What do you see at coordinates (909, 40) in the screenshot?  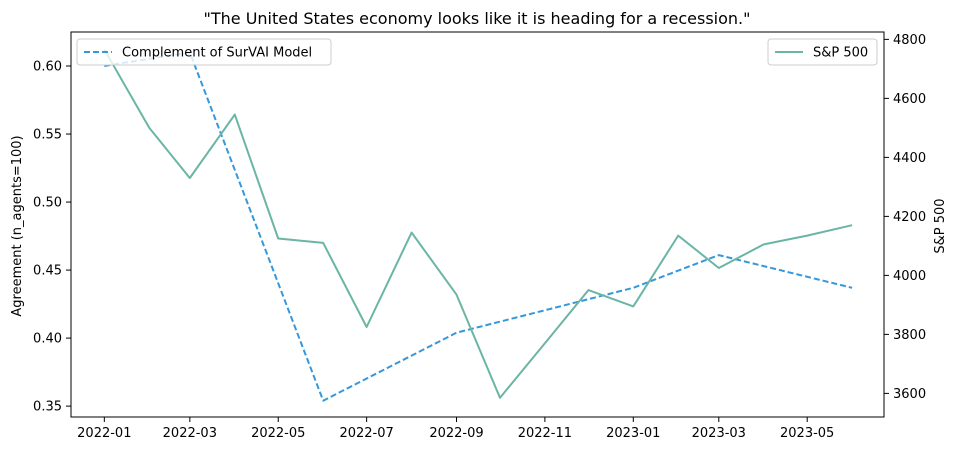 I see `y2-tick-label: 4800` at bounding box center [909, 40].